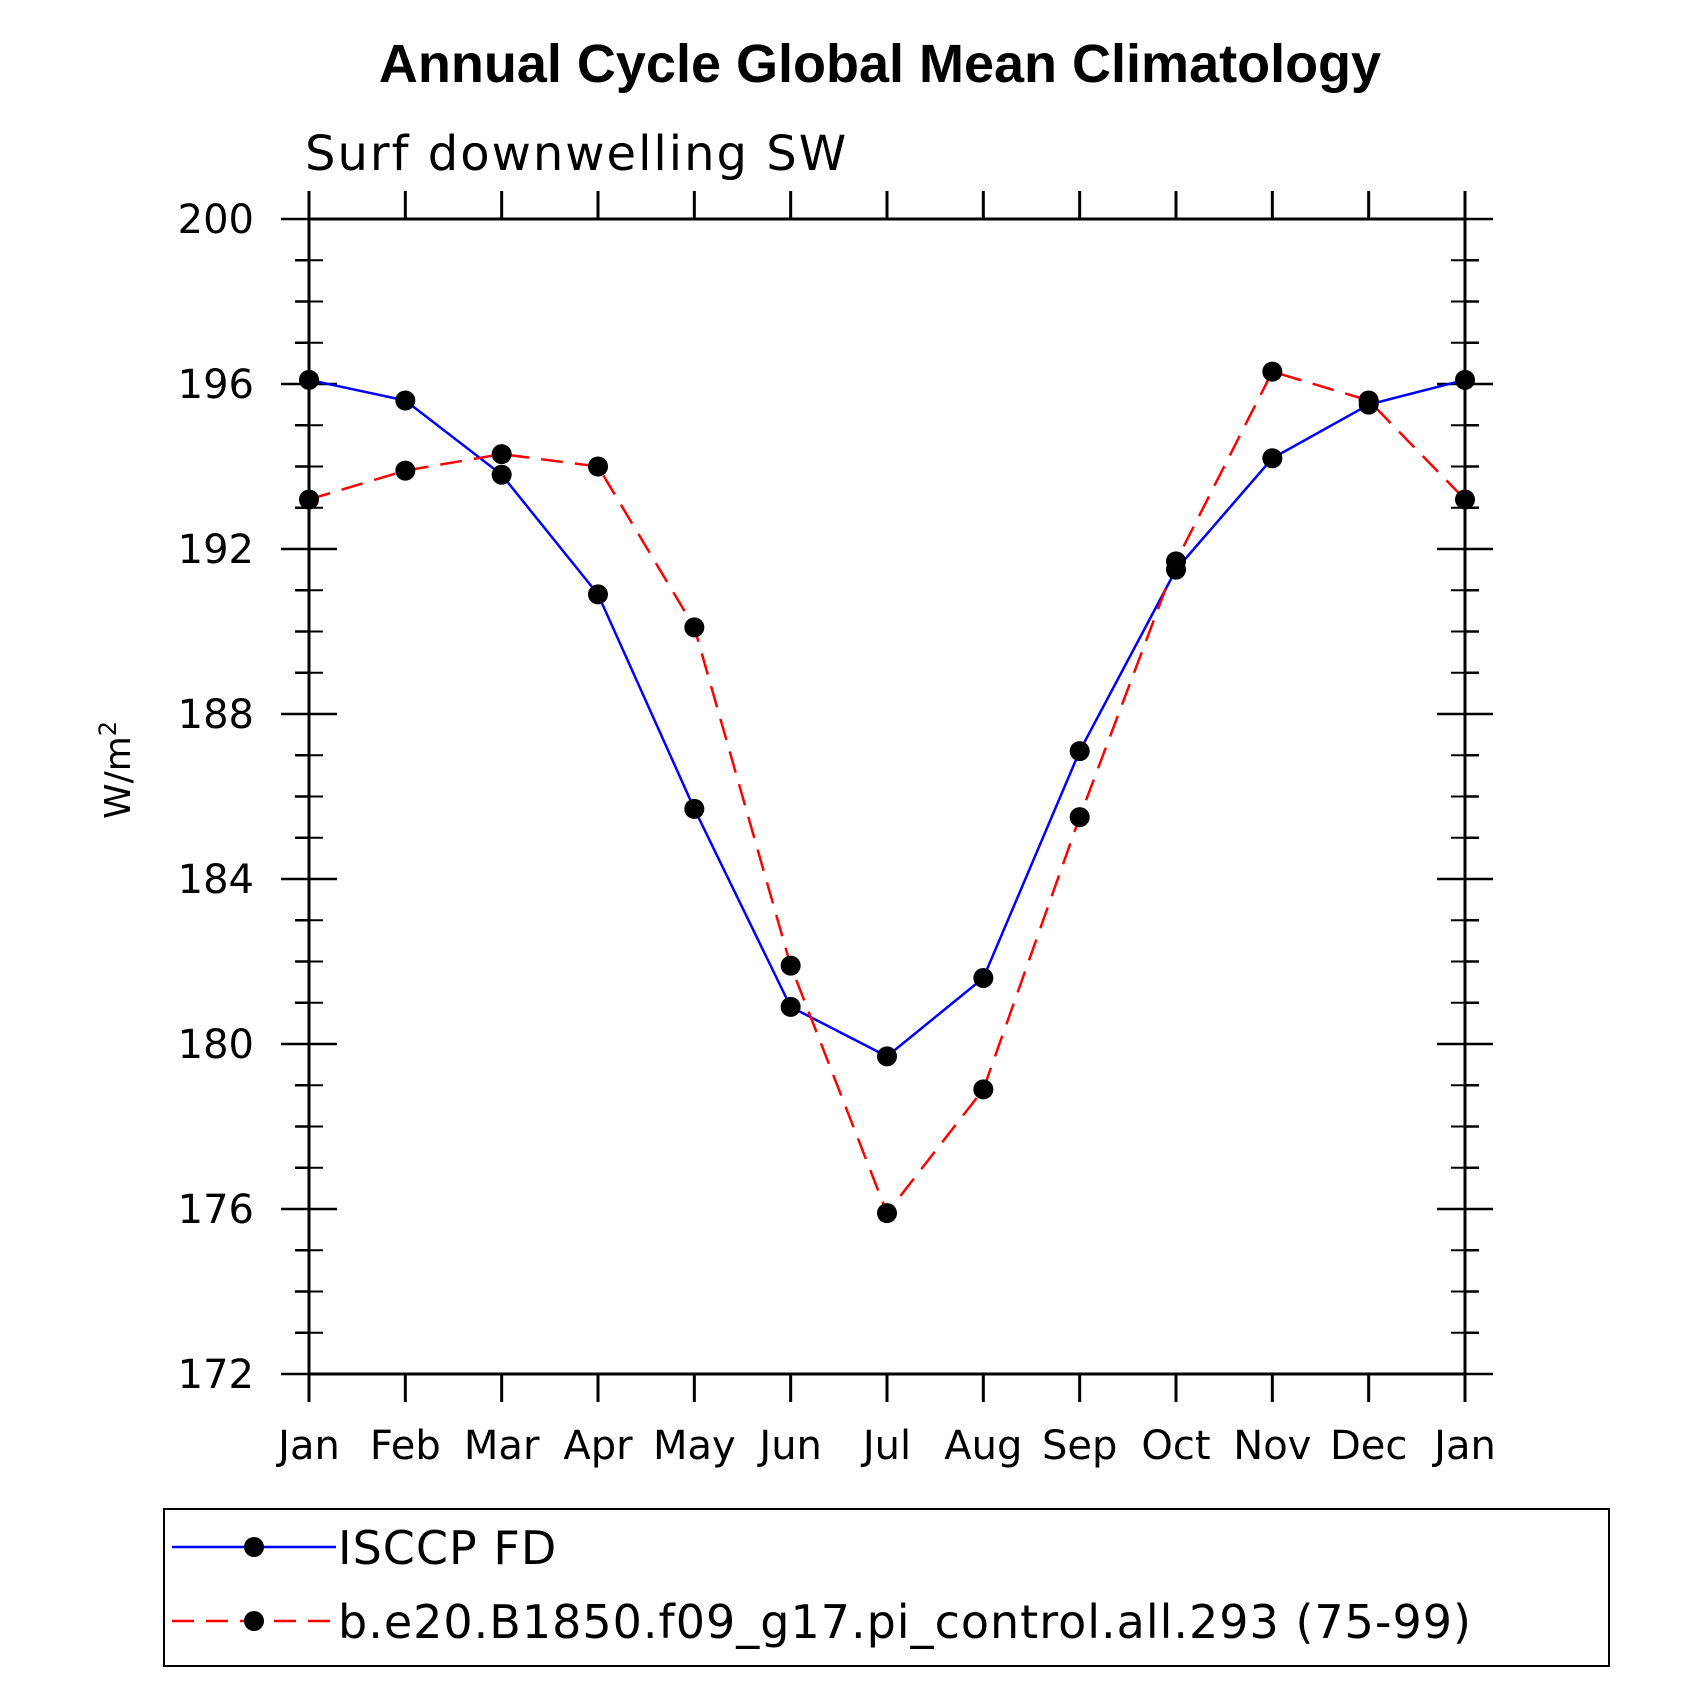 This screenshot has width=1685, height=1685. Describe the element at coordinates (216, 1045) in the screenshot. I see `y-tick-label: 180` at that location.